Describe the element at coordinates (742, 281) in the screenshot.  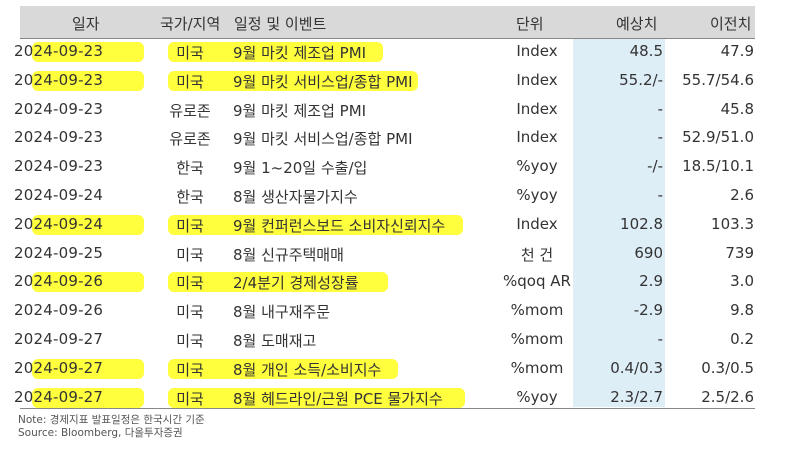
I see `cell-previous: 3.0` at that location.